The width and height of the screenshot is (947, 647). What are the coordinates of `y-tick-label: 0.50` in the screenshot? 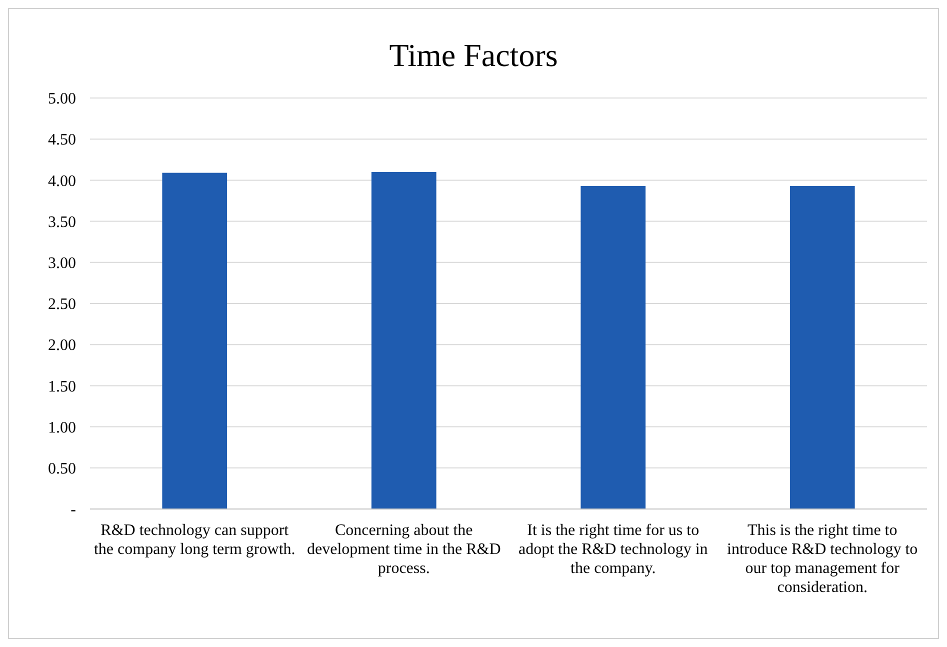 It's located at (62, 469).